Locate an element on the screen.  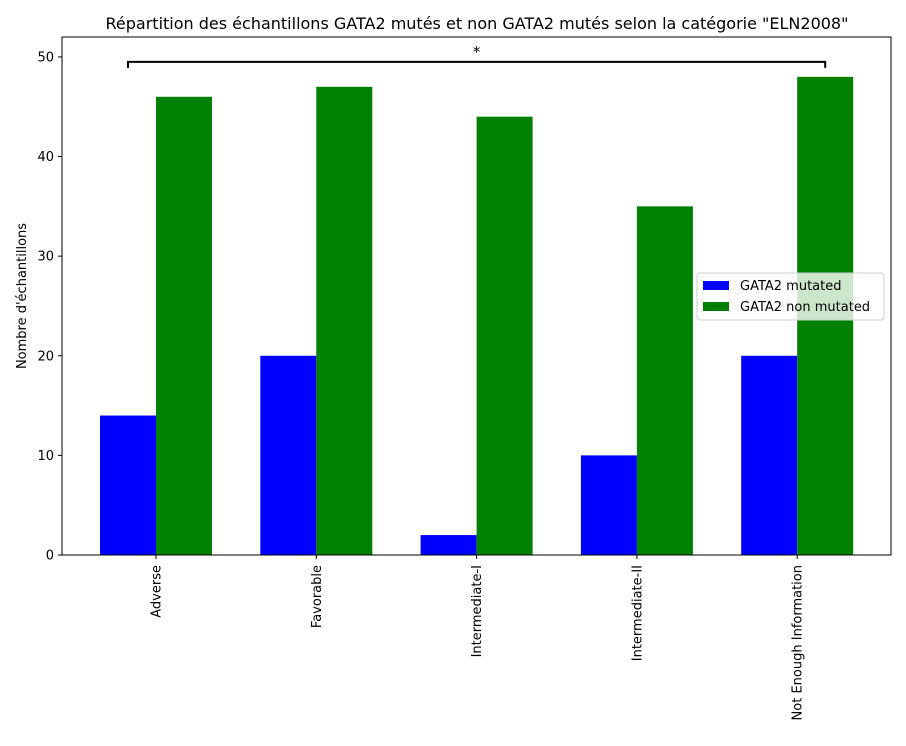
x-tick-label-2: Intermediate-I is located at coordinates (477, 611).